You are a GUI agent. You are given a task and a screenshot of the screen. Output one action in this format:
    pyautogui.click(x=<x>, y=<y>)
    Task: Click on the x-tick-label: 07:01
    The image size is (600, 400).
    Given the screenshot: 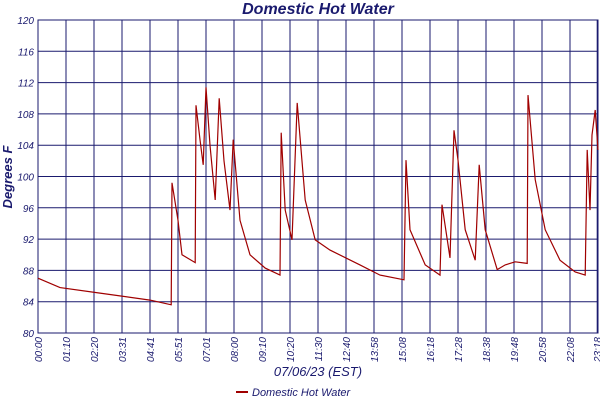 What is the action you would take?
    pyautogui.click(x=207, y=349)
    